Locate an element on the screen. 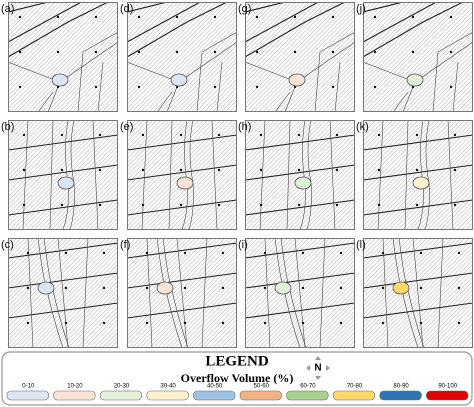  panel-label: (d) is located at coordinates (126, 9).